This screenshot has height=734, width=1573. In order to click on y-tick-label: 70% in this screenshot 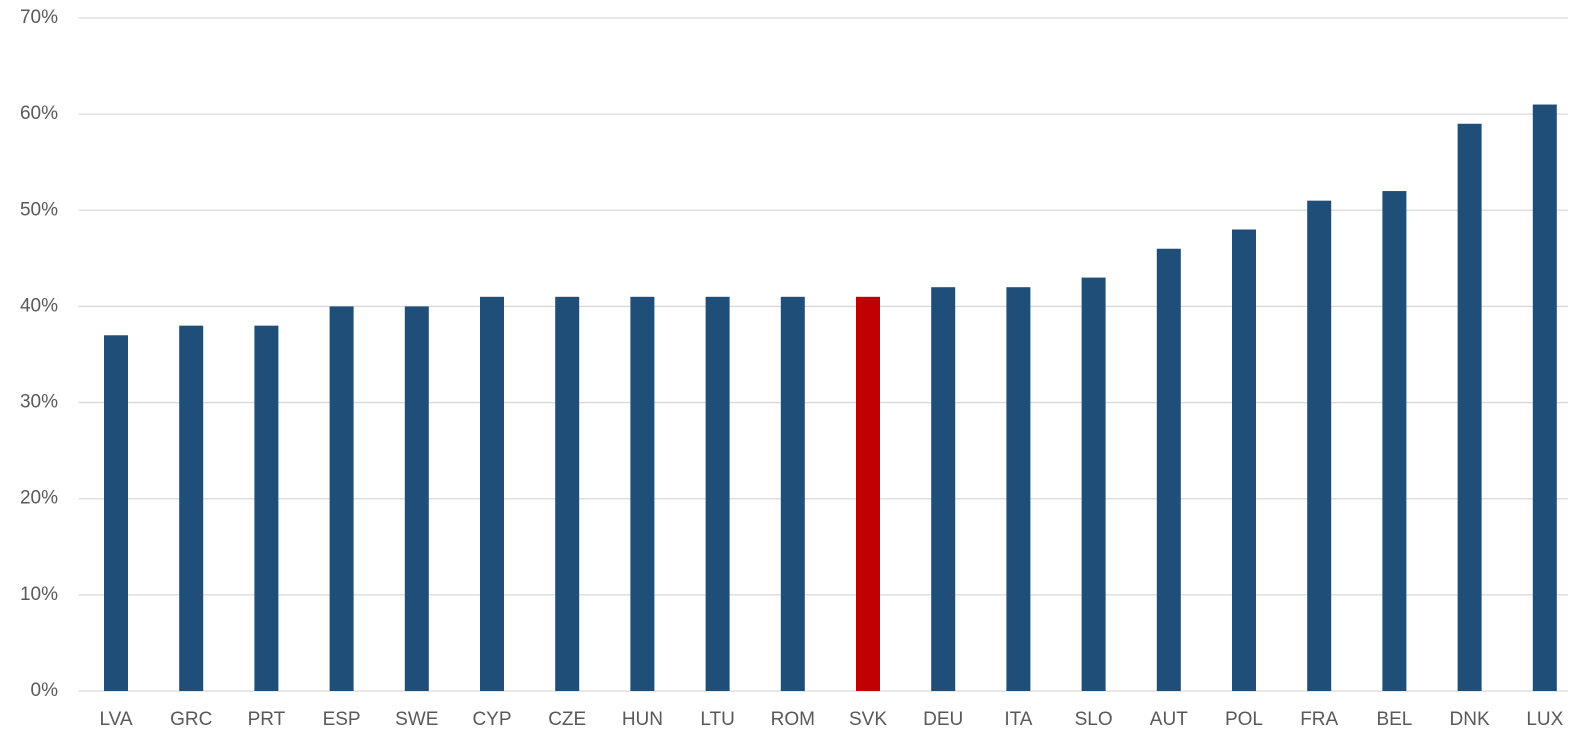, I will do `click(39, 17)`.